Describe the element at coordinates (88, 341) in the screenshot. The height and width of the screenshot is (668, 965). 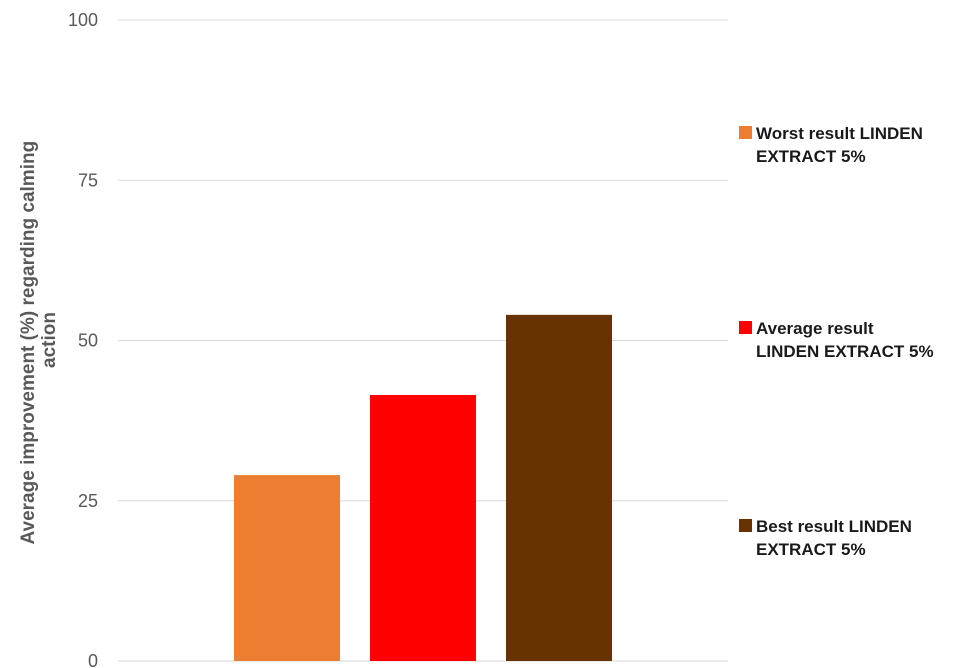
I see `y-tick-label-50: 50` at that location.